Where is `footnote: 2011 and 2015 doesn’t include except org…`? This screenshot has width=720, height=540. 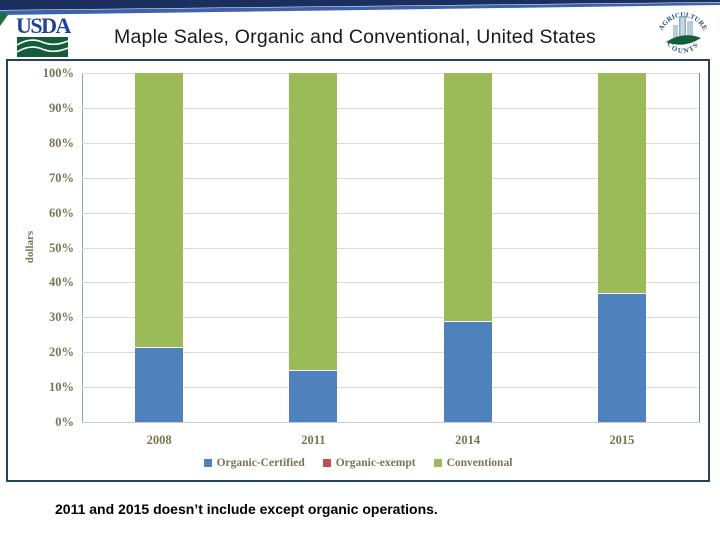
footnote: 2011 and 2015 doesn’t include except org… is located at coordinates (246, 509).